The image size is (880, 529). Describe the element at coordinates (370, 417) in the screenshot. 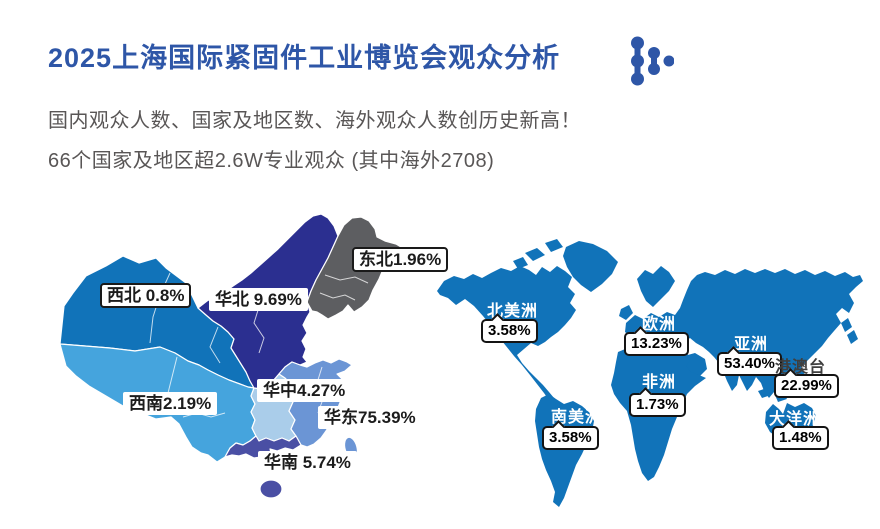

I see `china-label-huadong: 华东75.39%` at that location.